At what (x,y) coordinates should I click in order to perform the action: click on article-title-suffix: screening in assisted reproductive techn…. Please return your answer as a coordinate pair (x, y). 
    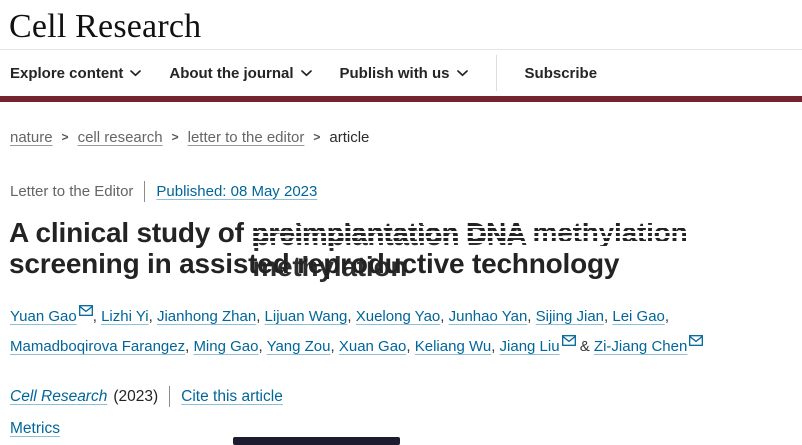
    Looking at the image, I should click on (314, 263).